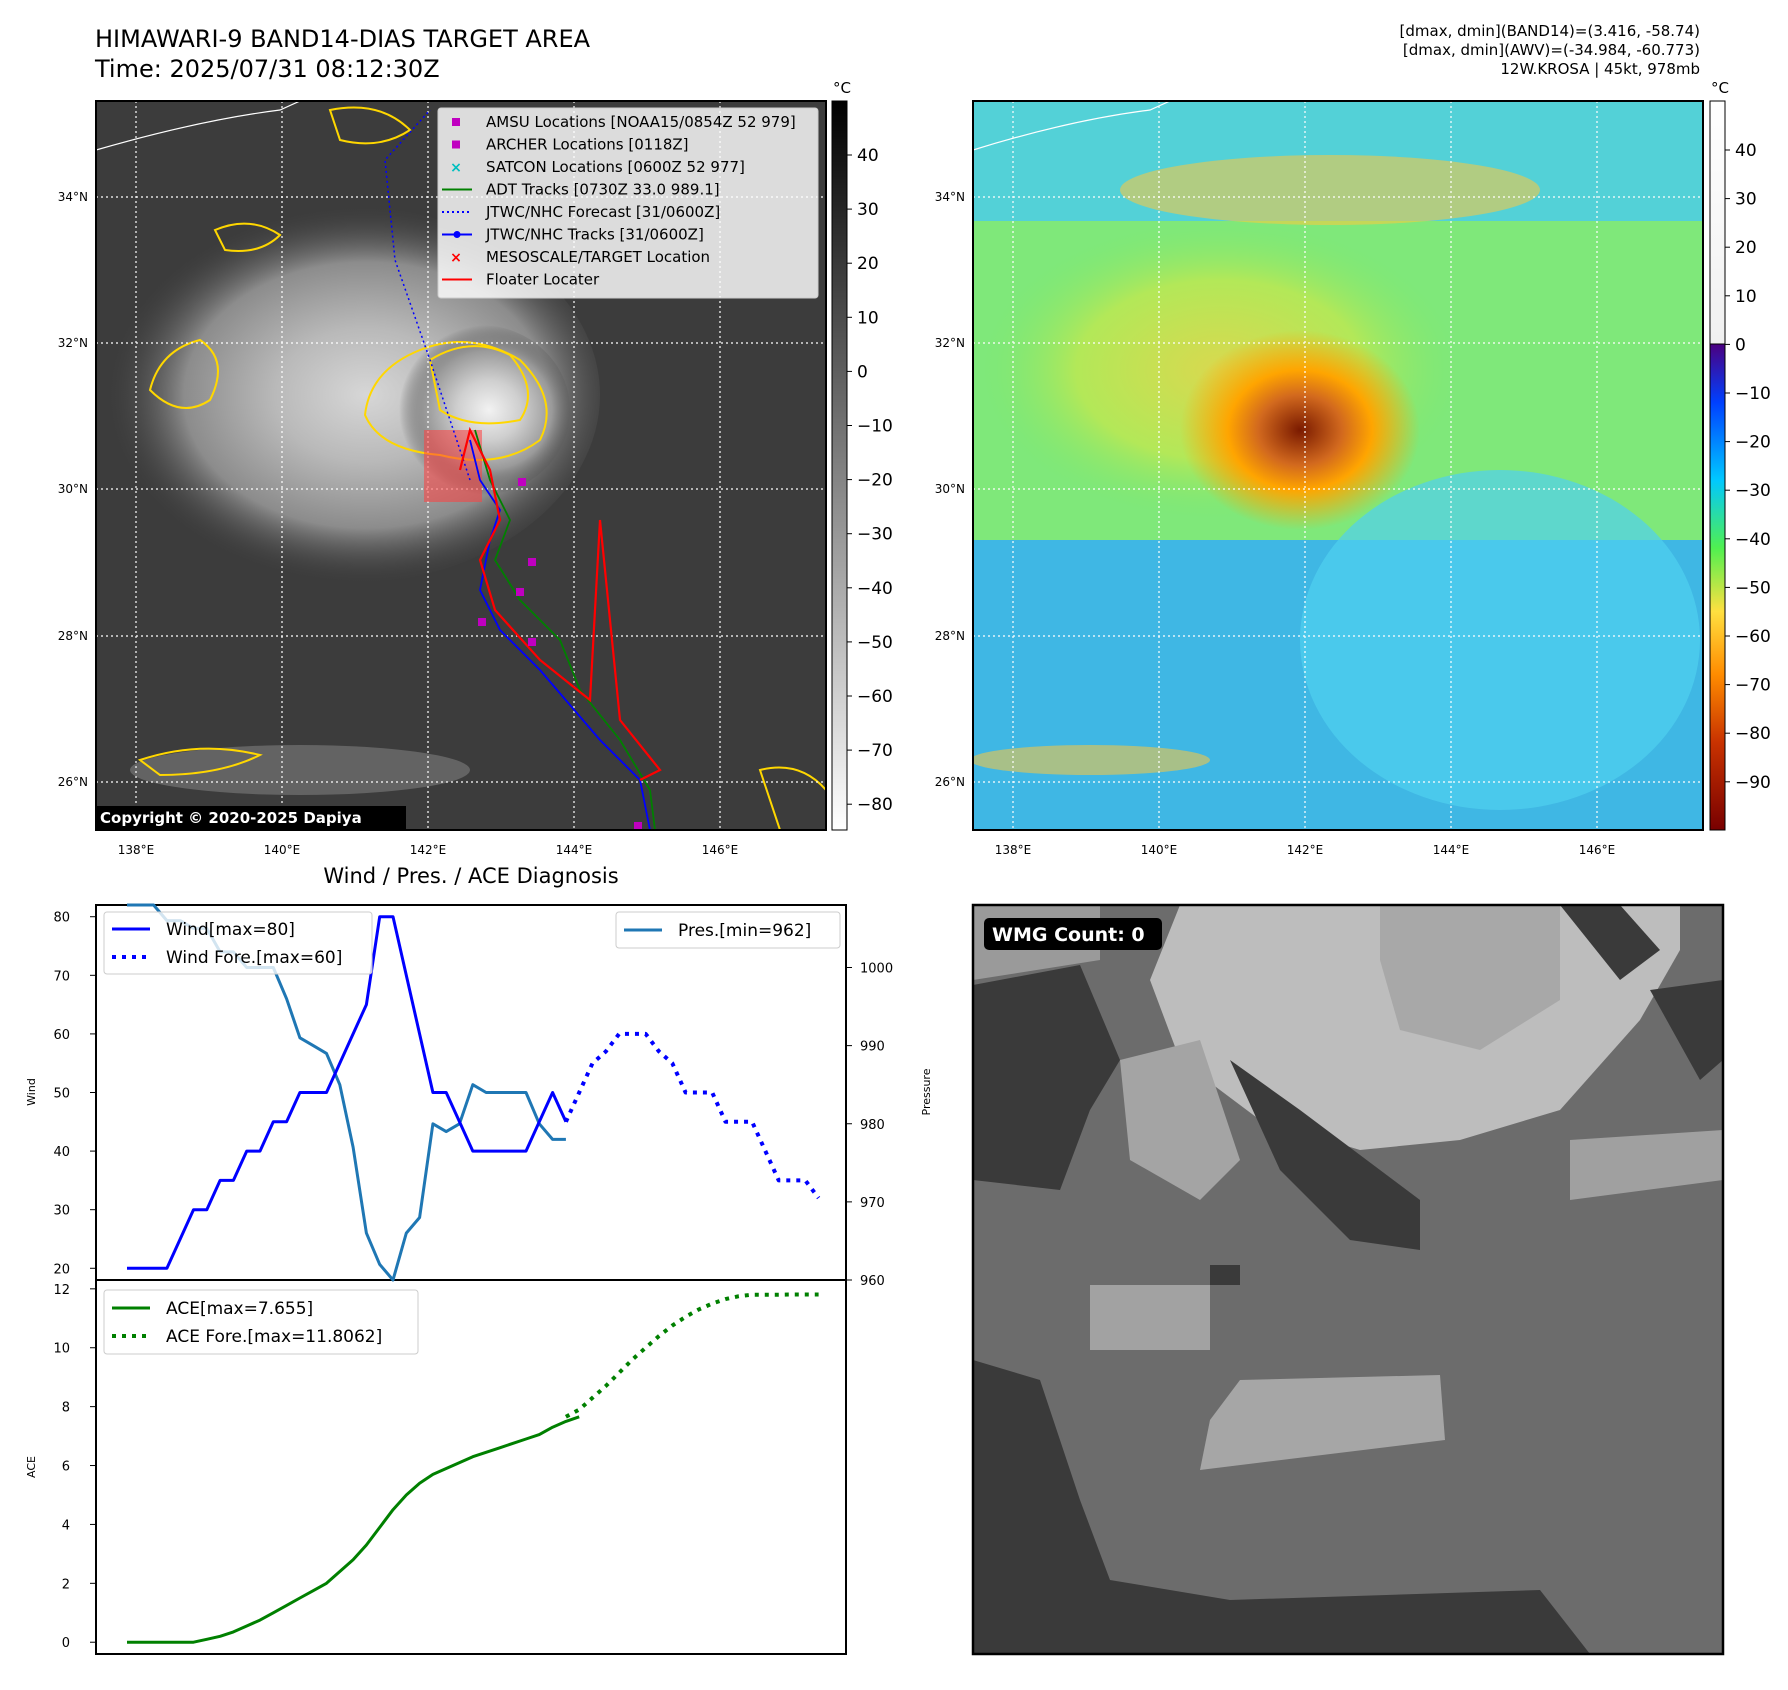 The height and width of the screenshot is (1690, 1788). Describe the element at coordinates (868, 210) in the screenshot. I see `ir-colorbar-tick-label: 30` at that location.